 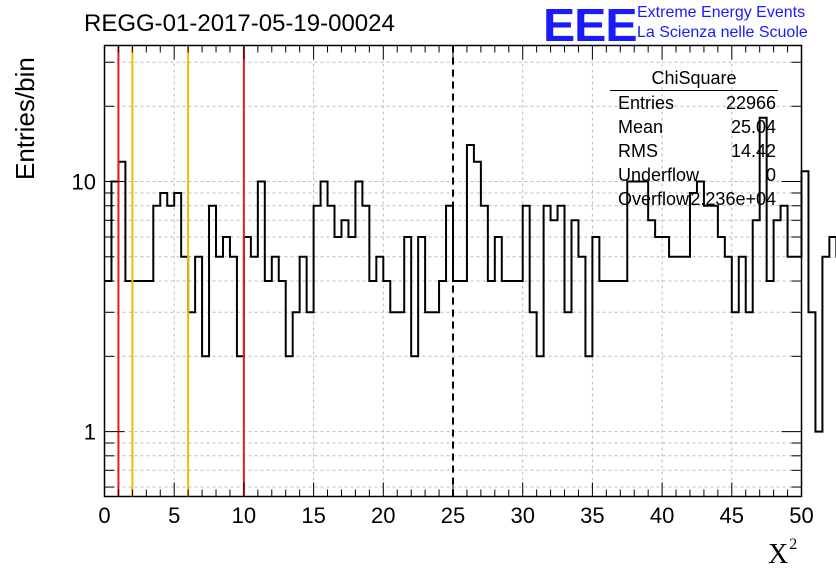 I want to click on y-axis-label-text: Entries/bin, so click(x=25, y=118).